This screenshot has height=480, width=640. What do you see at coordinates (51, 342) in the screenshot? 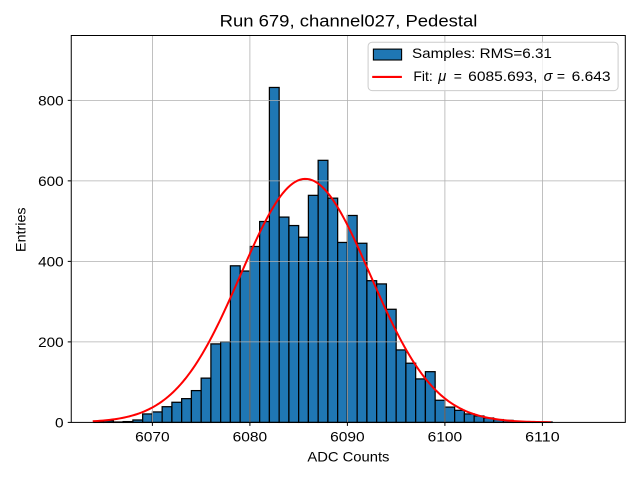
I see `svg-text: 200` at bounding box center [51, 342].